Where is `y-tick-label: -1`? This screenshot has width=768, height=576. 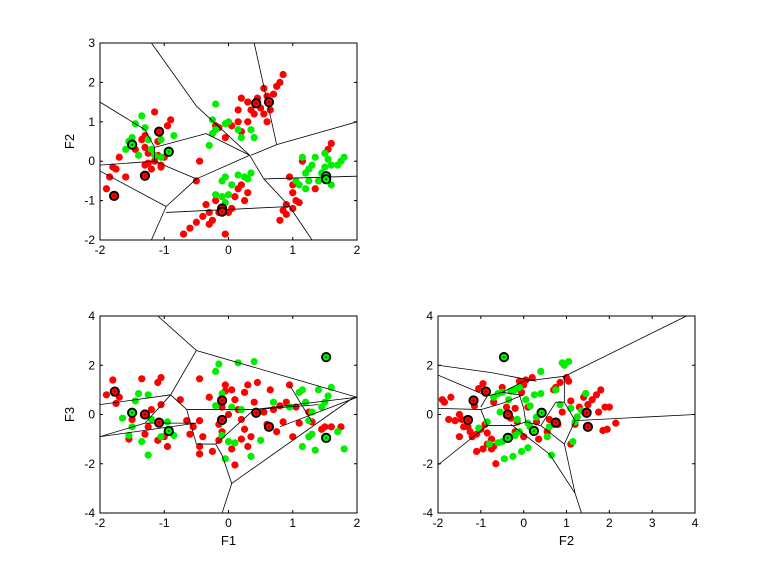 y-tick-label: -1 is located at coordinates (89, 201).